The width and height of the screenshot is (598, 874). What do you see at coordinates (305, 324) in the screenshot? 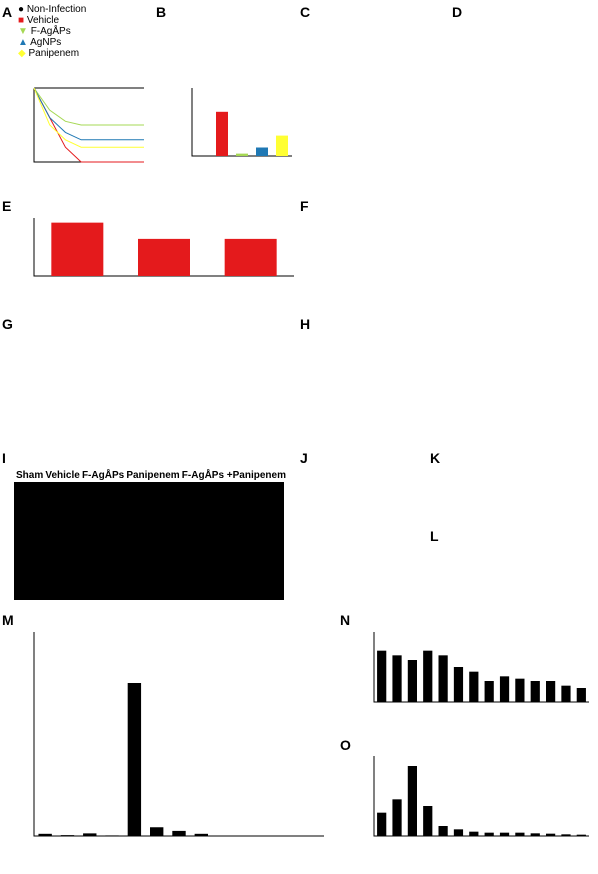
I see `panel-label-h: H` at bounding box center [305, 324].